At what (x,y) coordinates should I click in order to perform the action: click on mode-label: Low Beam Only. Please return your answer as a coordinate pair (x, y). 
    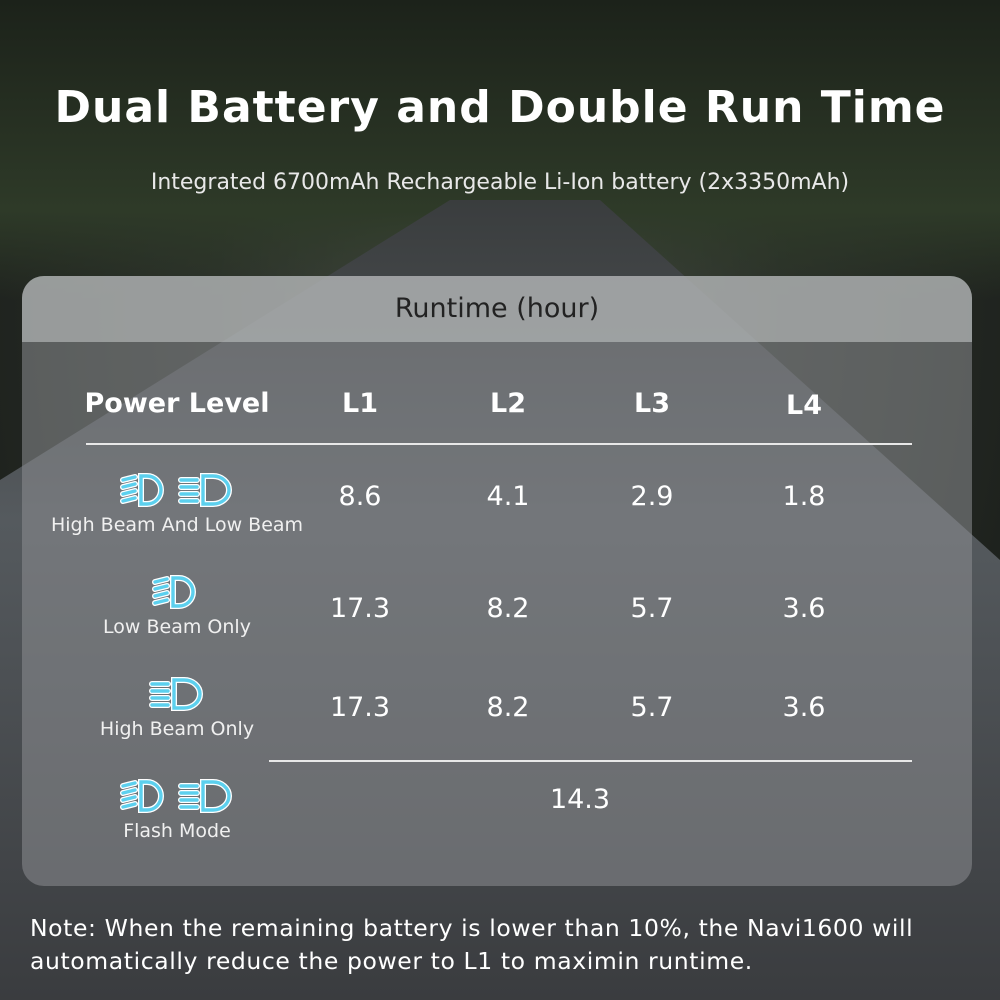
    Looking at the image, I should click on (177, 627).